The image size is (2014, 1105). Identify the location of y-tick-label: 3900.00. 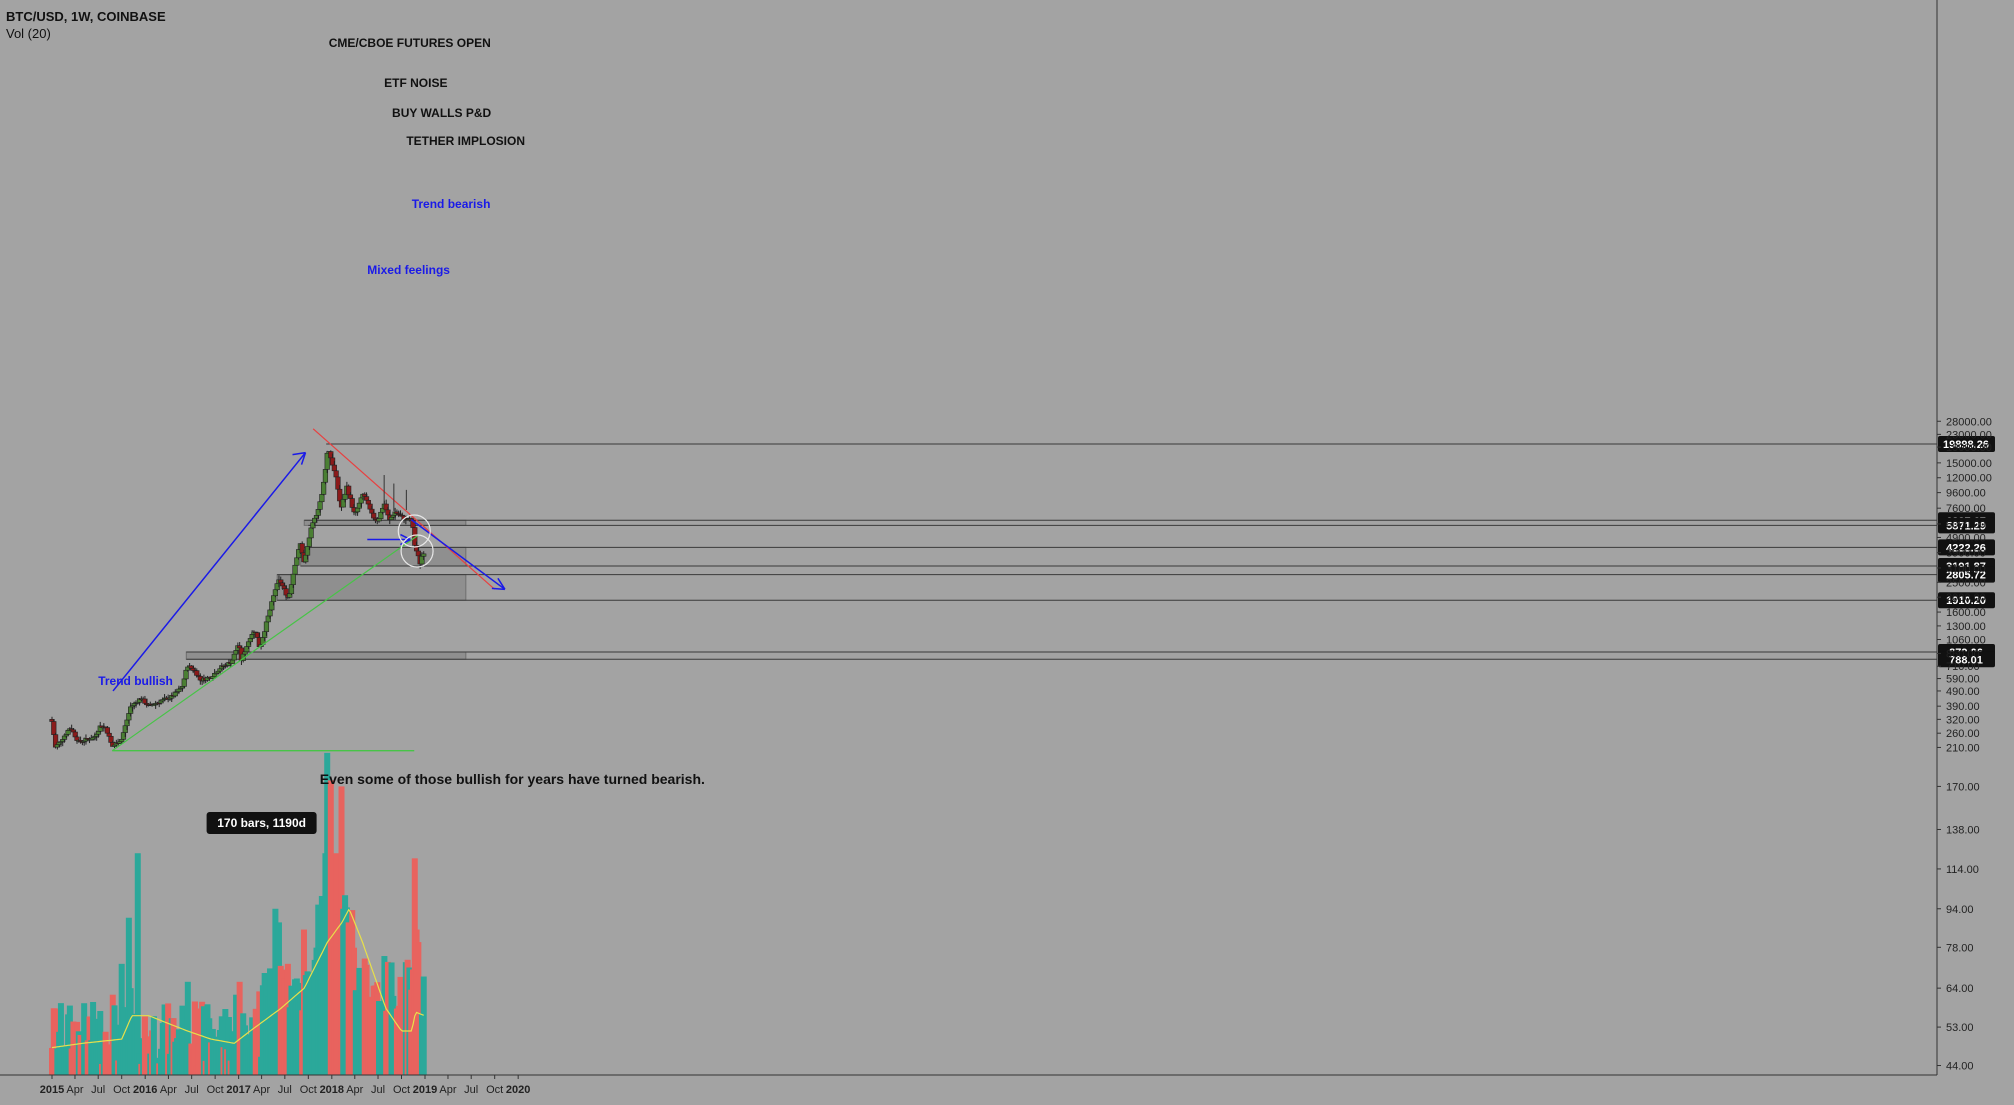
(1966, 554).